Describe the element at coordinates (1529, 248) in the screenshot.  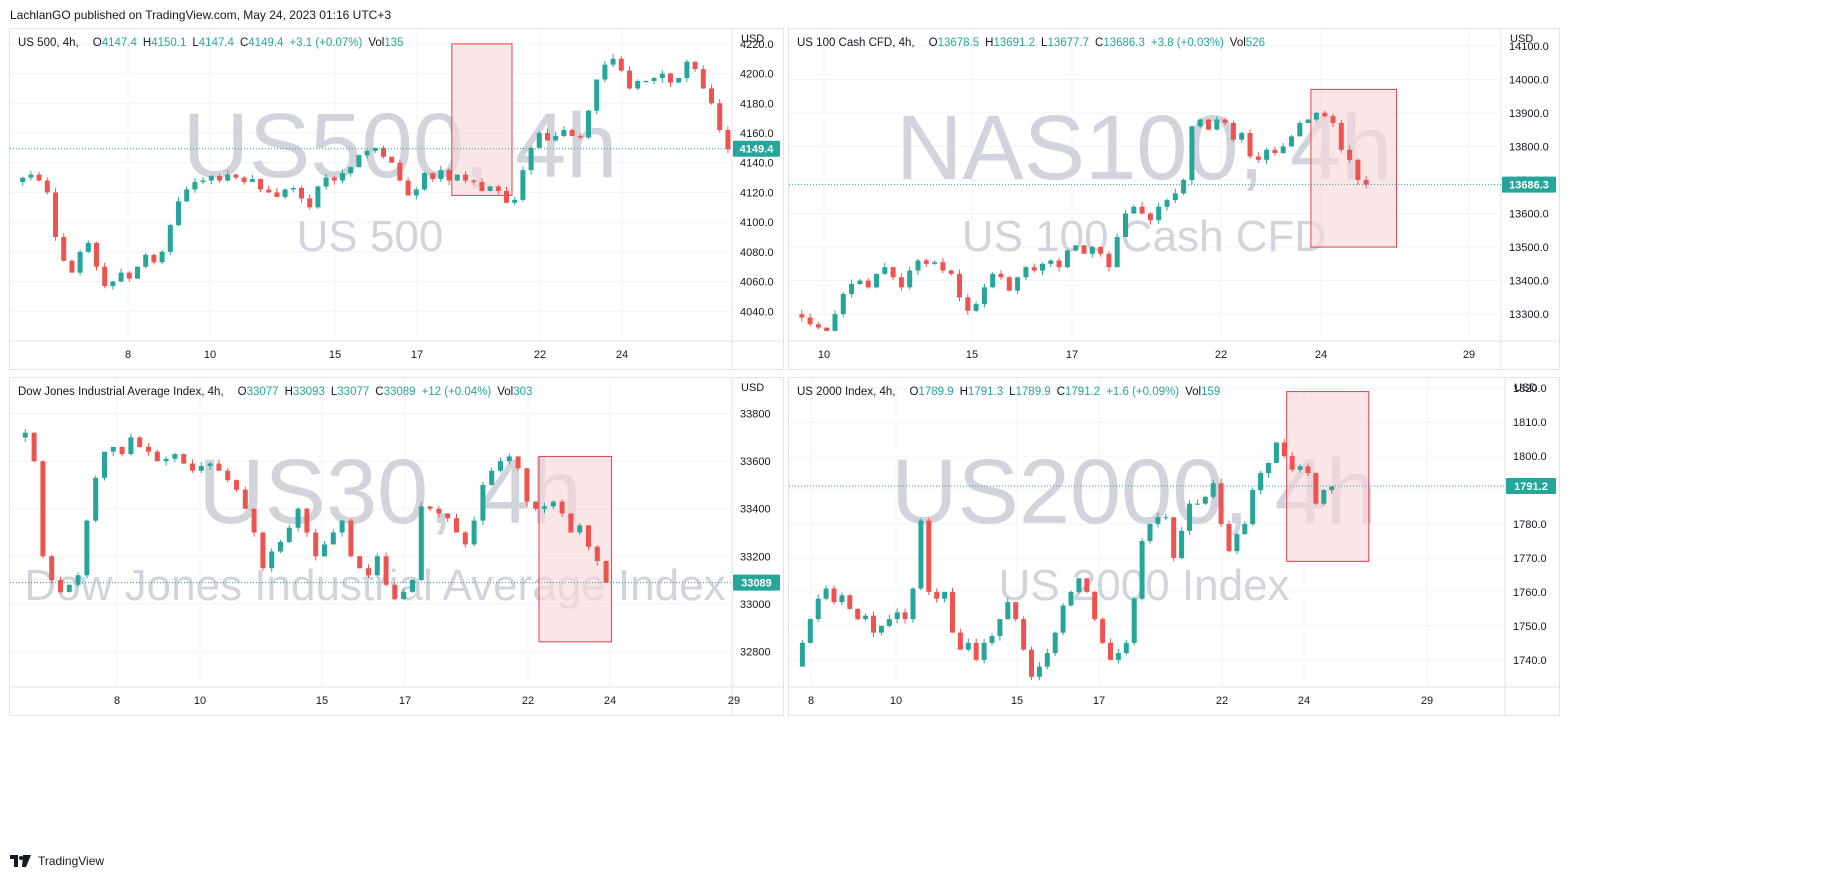
I see `price-tick-label: 13500.0` at that location.